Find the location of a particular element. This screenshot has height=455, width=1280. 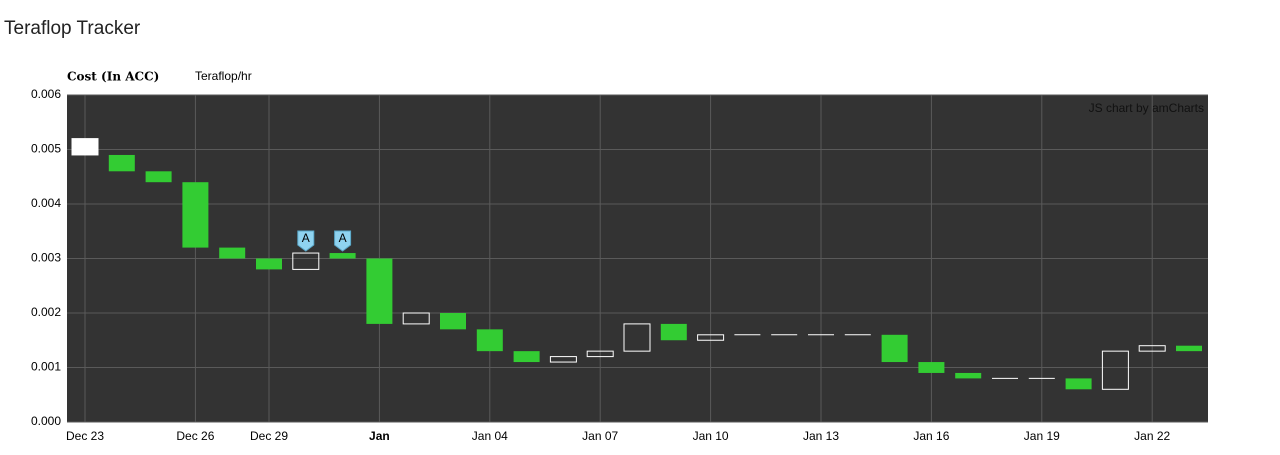

y-tick-label: 0.001 is located at coordinates (46, 367).